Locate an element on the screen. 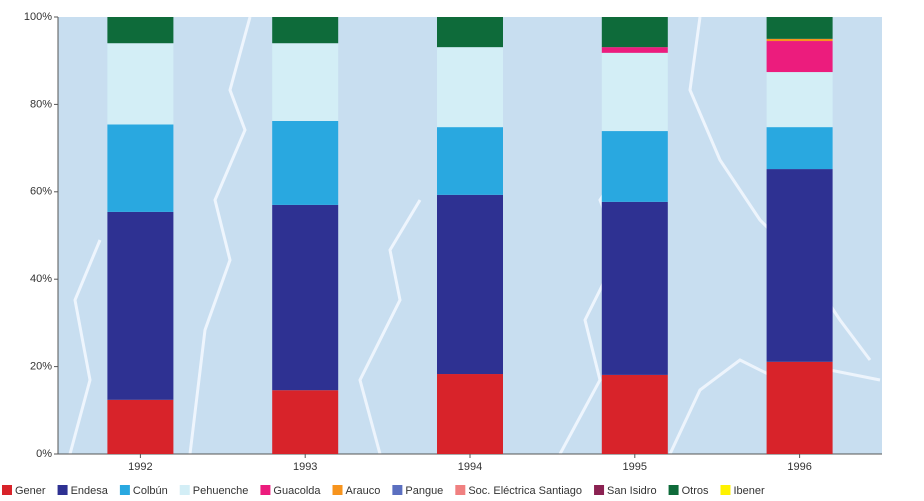 This screenshot has width=924, height=501. legend-label: Endesa is located at coordinates (90, 491).